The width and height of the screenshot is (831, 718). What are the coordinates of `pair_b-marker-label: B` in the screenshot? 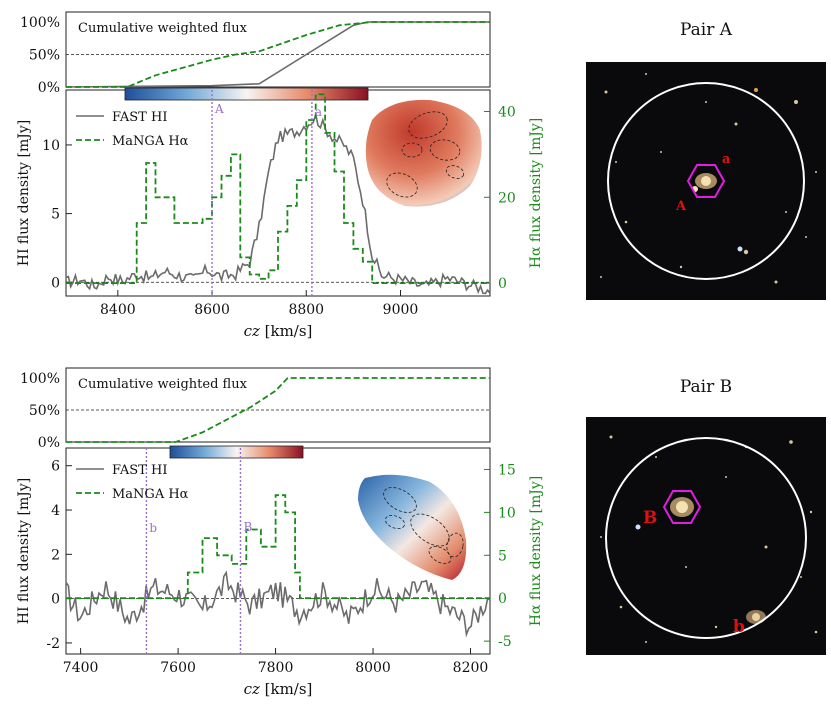 It's located at (247, 527).